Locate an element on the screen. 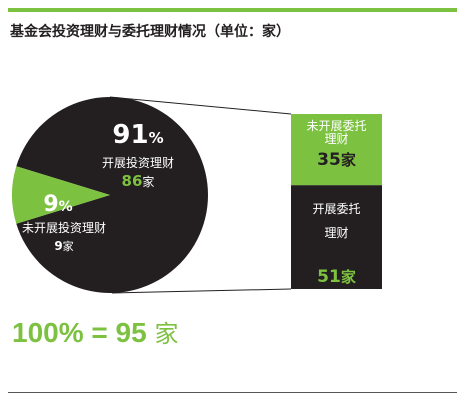  pie-label-not-invested-name: 未开展投资理财 is located at coordinates (64, 227).